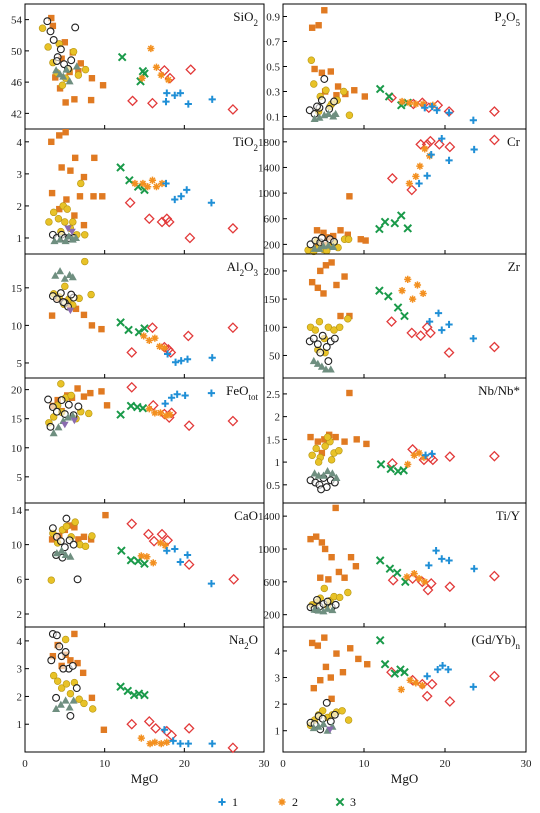  Describe the element at coordinates (20, 642) in the screenshot. I see `y-tick-label: 4` at that location.